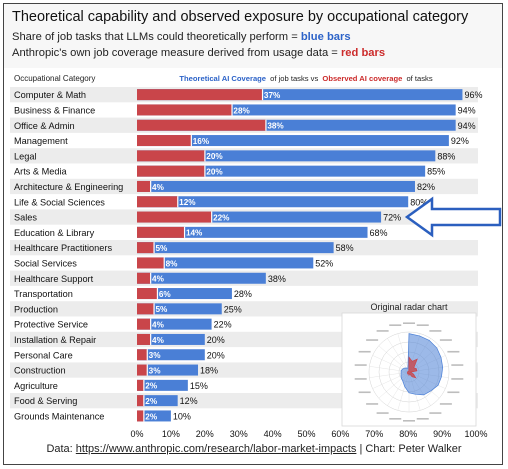  Describe the element at coordinates (394, 359) in the screenshot. I see `radar-spoke` at that location.